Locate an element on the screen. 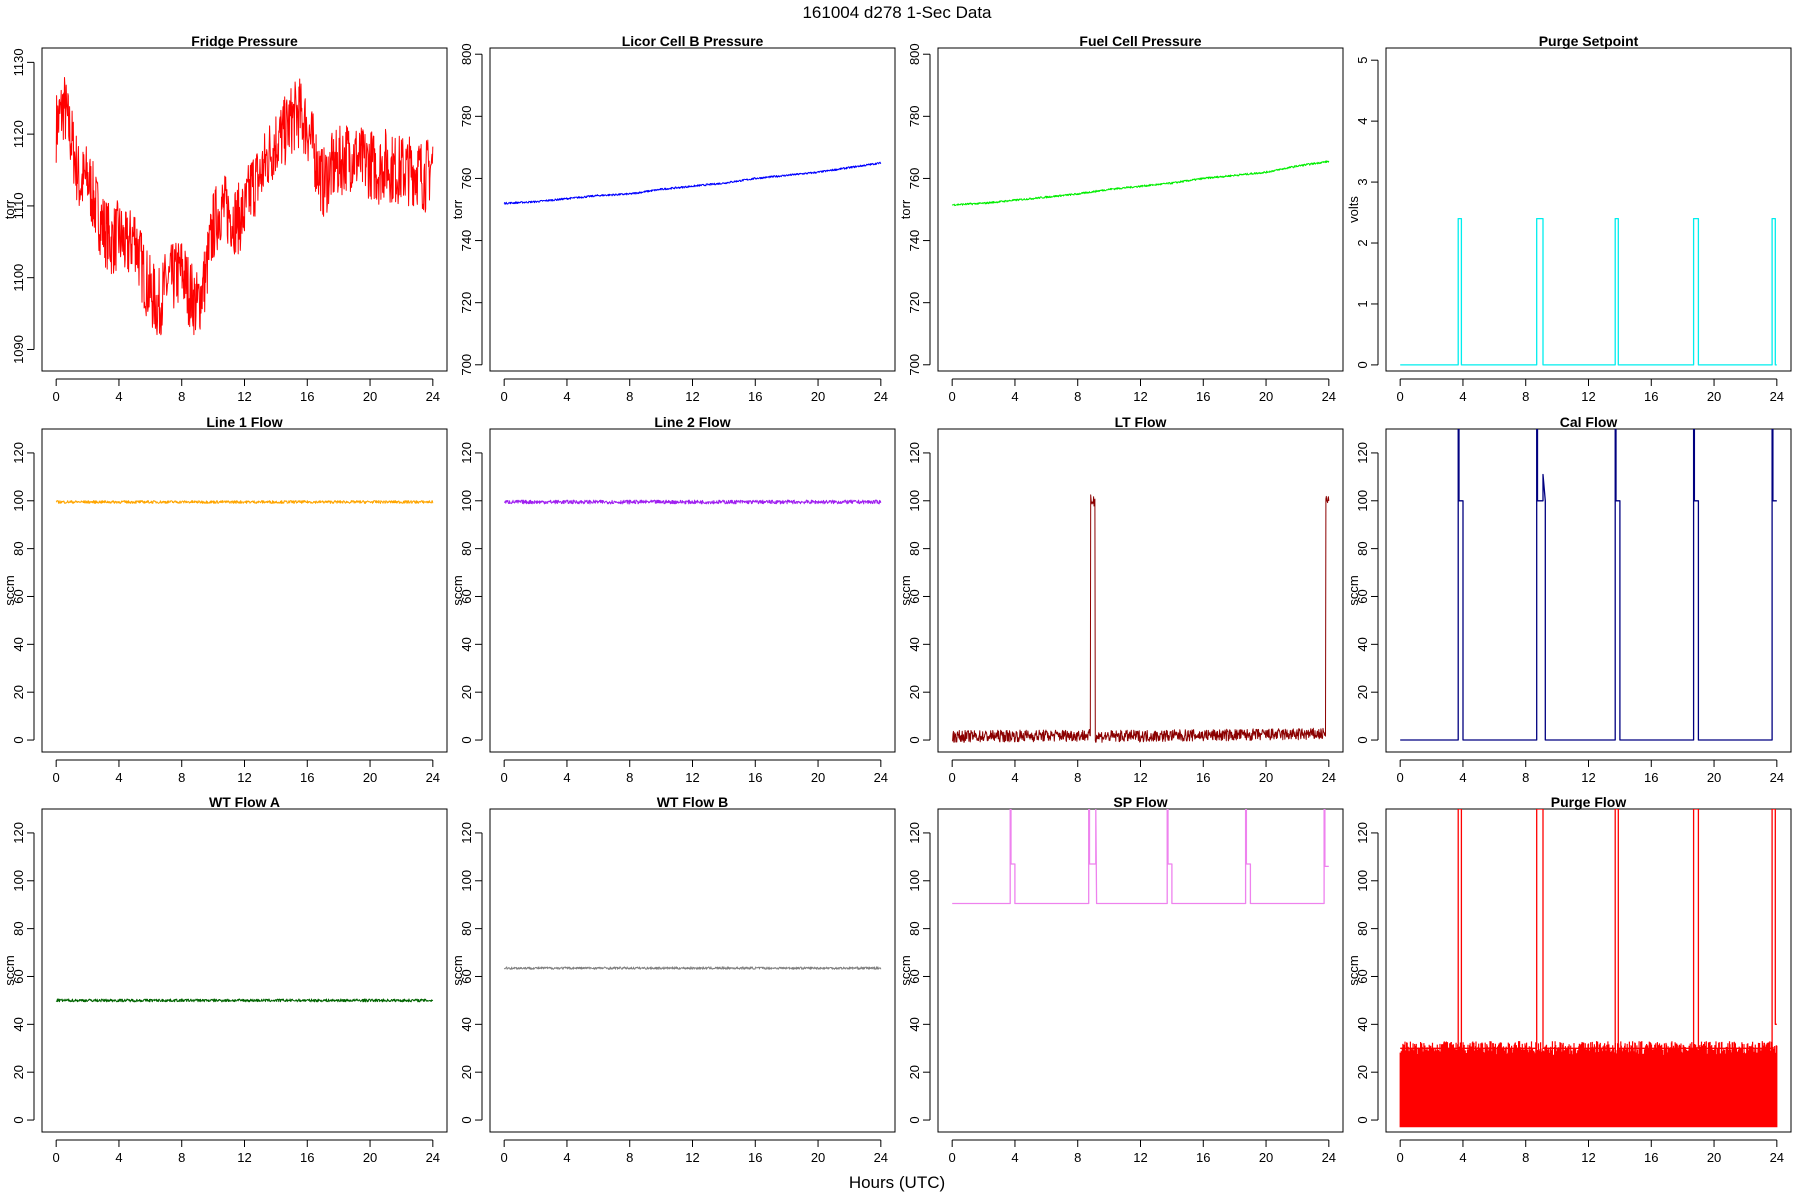  panel-title: WT Flow B is located at coordinates (693, 802).